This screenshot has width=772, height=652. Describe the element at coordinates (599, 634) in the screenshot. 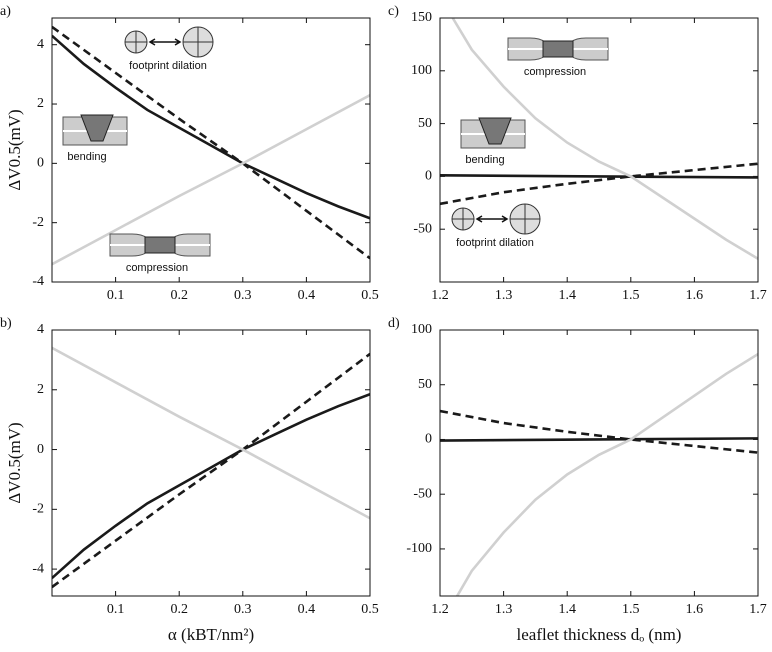

I see `x-axis-title: leaflet thickness dₒ (nm)` at that location.